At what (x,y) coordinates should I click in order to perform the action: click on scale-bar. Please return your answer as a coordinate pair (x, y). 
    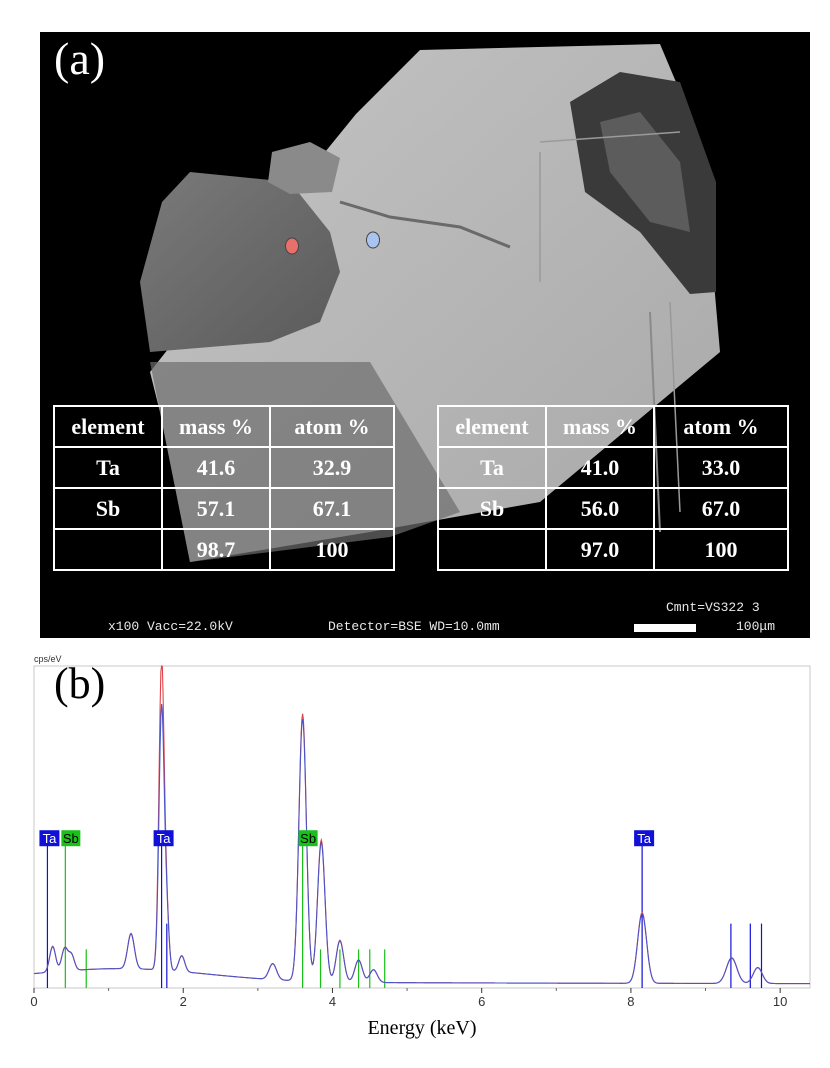
    Looking at the image, I should click on (665, 628).